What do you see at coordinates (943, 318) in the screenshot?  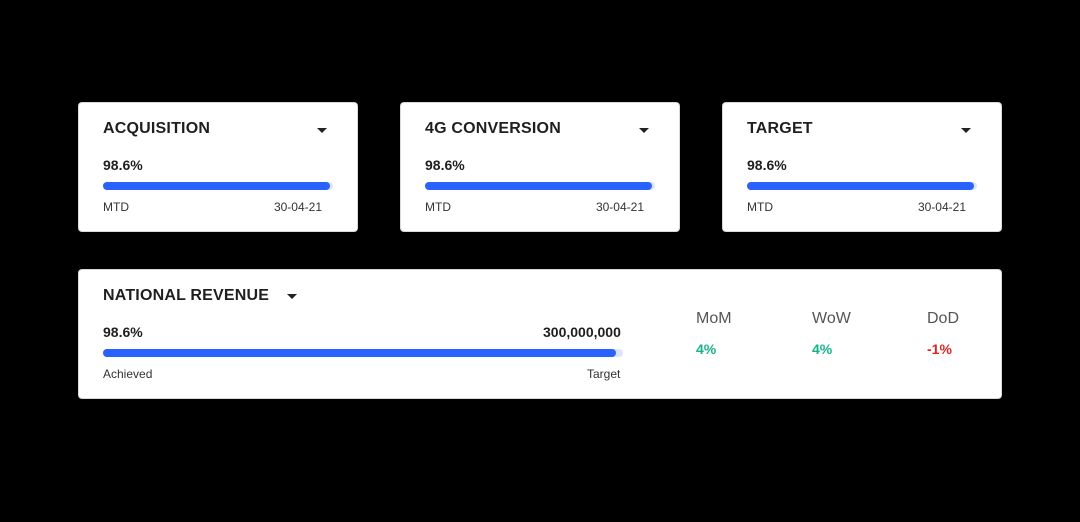 I see `metric-name: DoD` at bounding box center [943, 318].